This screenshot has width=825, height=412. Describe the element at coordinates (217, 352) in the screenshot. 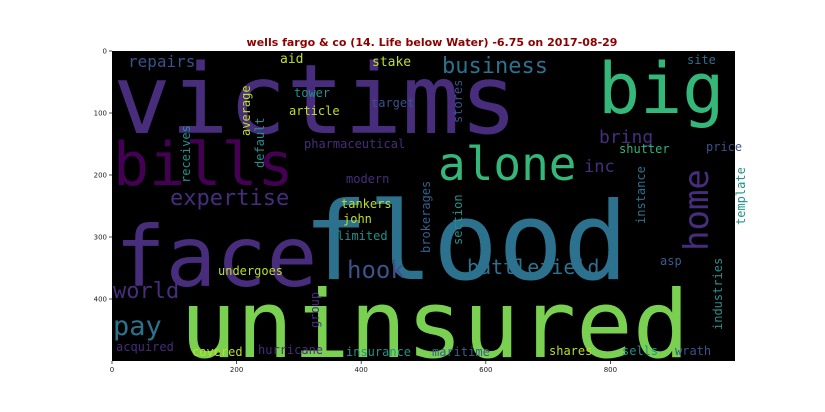

I see `word-covered: covered` at that location.